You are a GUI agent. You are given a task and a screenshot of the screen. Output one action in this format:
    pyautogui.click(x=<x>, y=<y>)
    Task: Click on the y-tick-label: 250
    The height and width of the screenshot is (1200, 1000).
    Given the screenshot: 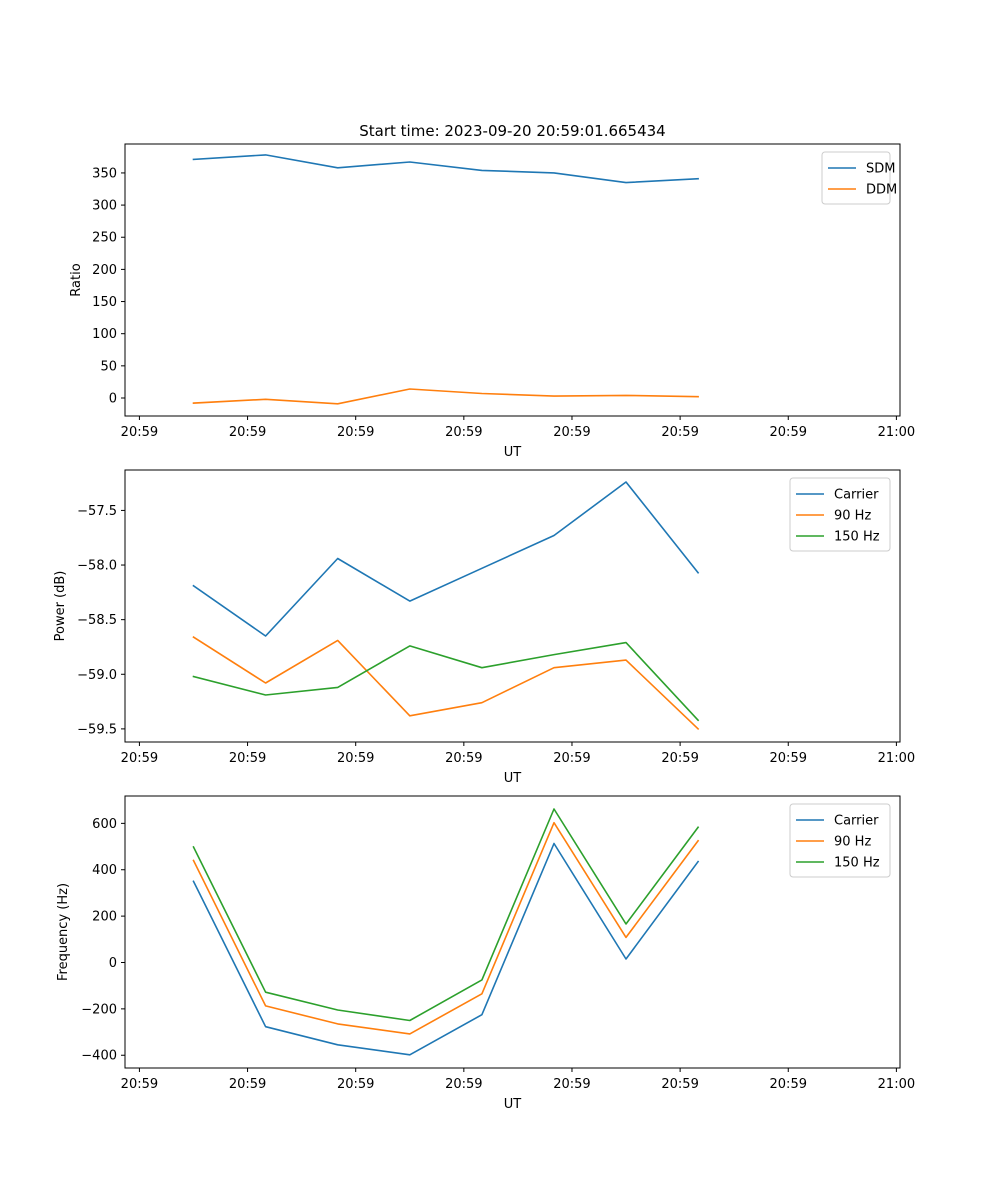 What is the action you would take?
    pyautogui.click(x=104, y=238)
    